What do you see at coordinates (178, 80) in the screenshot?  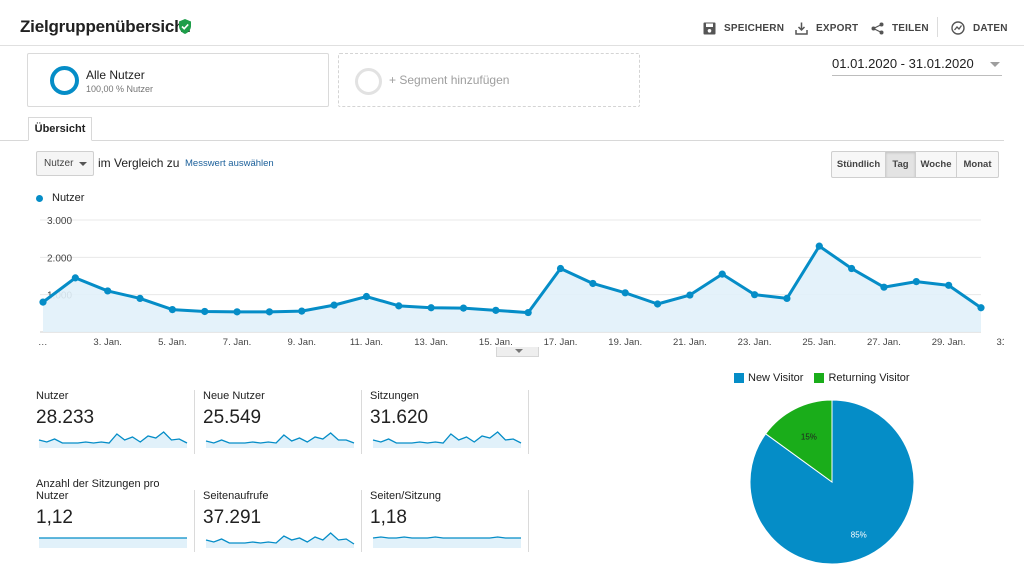 I see `segment-all-users: Alle Nutzer 100,00 % Nutzer` at bounding box center [178, 80].